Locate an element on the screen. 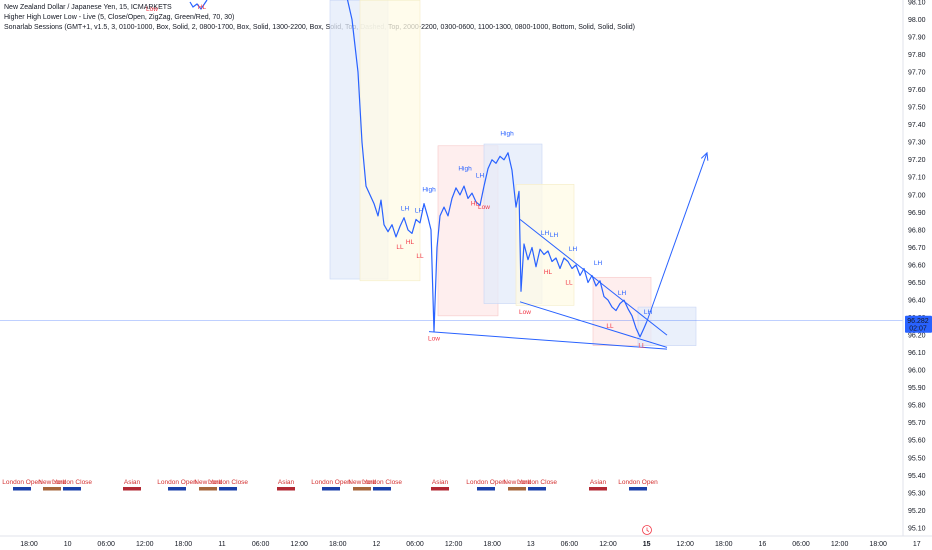 The image size is (932, 550). y-tick-label: 97.80 is located at coordinates (917, 55).